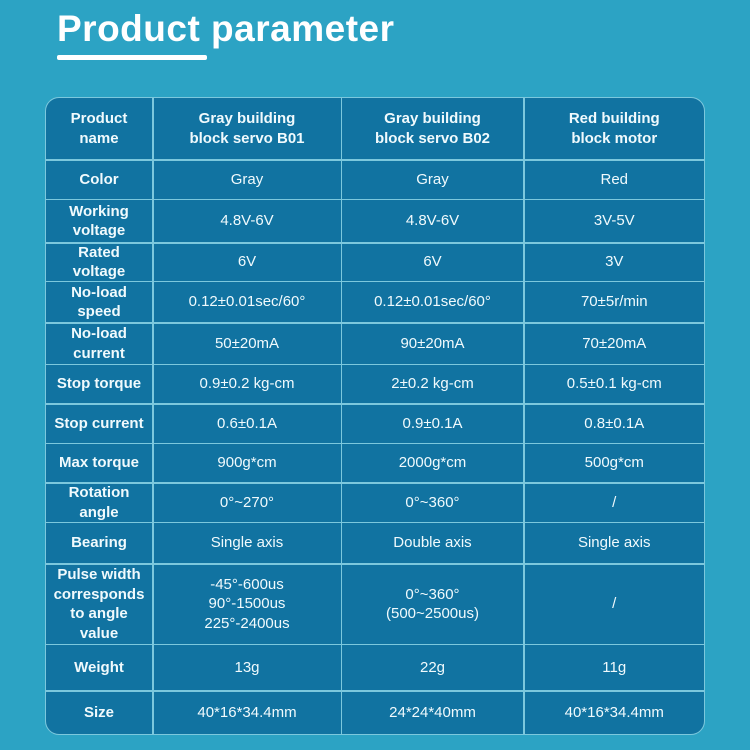  I want to click on cell-stop-current-b02: 0.9±0.1A, so click(432, 423).